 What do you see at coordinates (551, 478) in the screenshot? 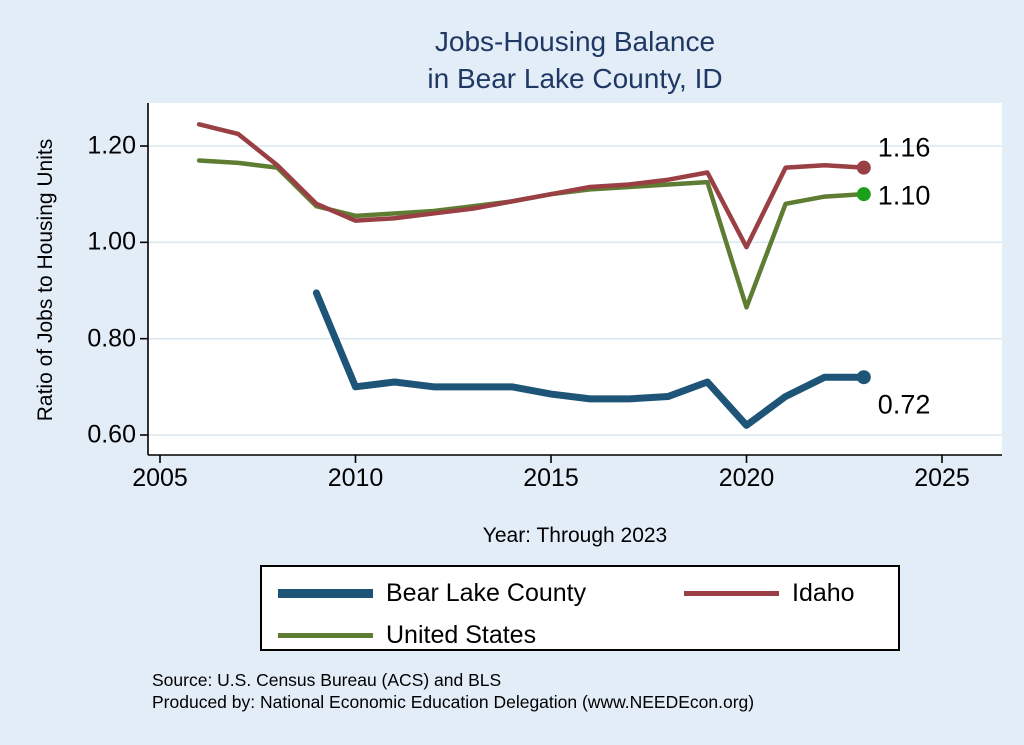
I see `x-tick-label: 2015` at bounding box center [551, 478].